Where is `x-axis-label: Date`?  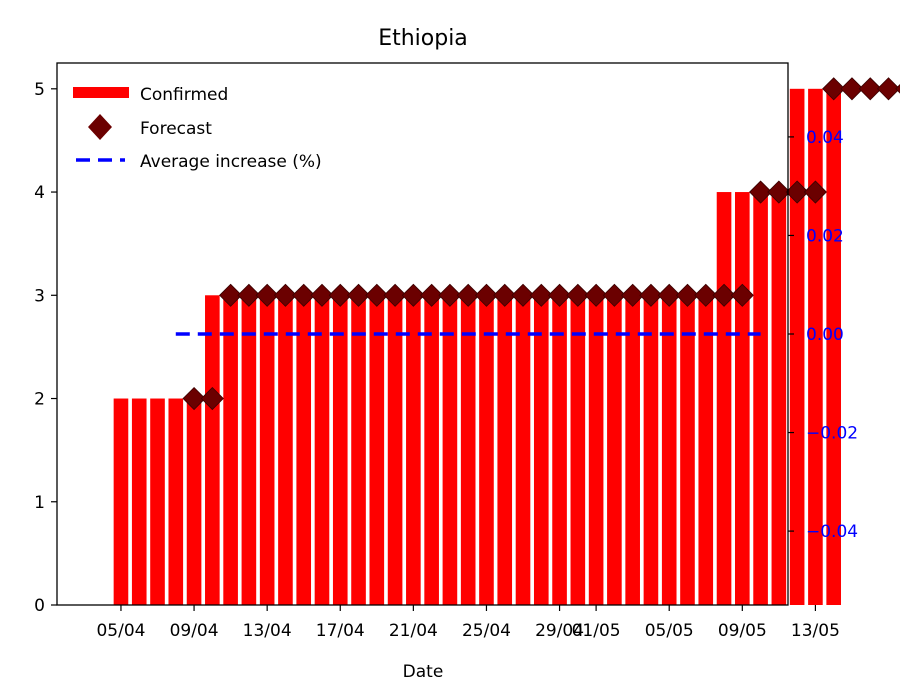 x-axis-label: Date is located at coordinates (423, 672).